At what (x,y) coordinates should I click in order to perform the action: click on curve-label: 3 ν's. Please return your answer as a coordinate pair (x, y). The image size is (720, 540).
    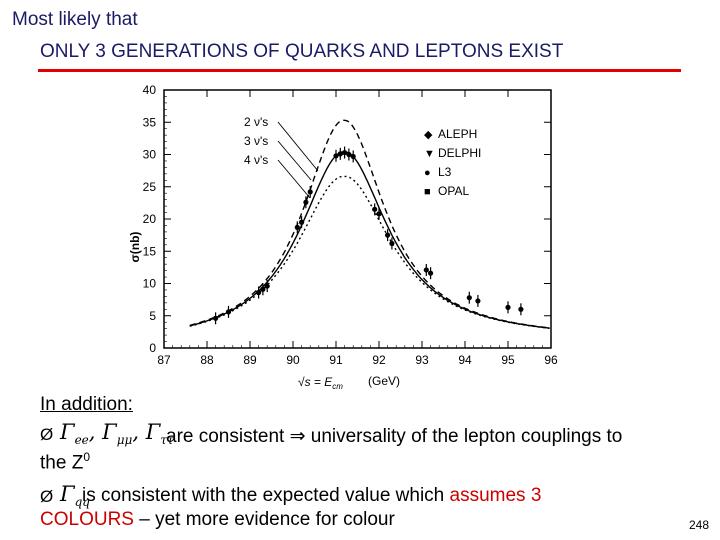
    Looking at the image, I should click on (256, 141).